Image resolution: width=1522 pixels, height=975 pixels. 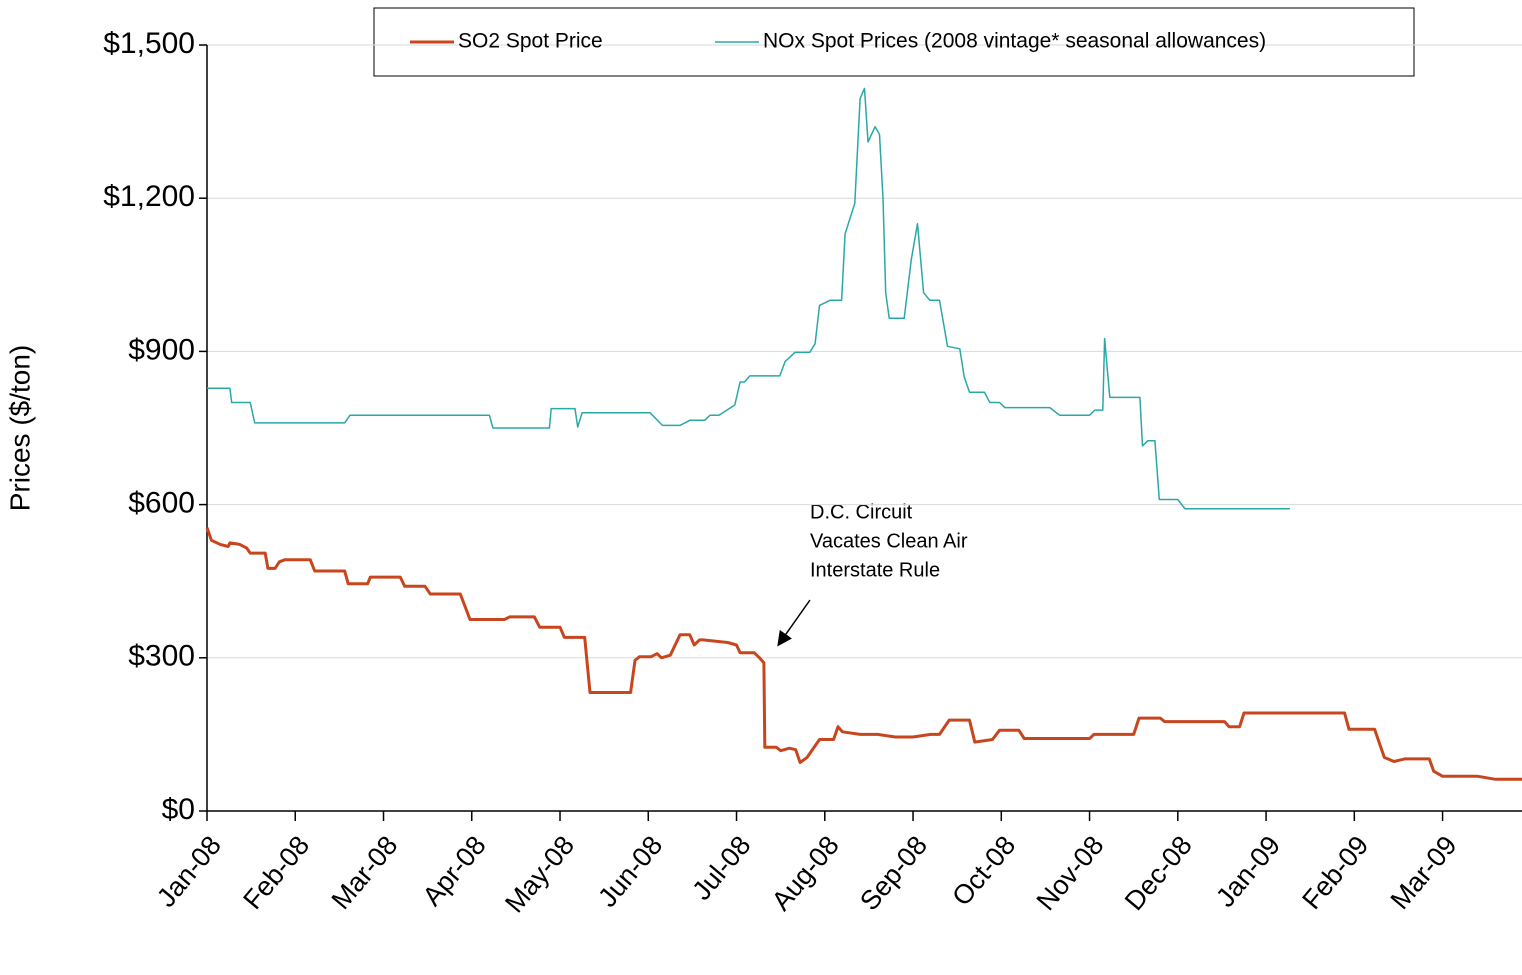 I want to click on y-tick-label: $300, so click(x=161, y=656).